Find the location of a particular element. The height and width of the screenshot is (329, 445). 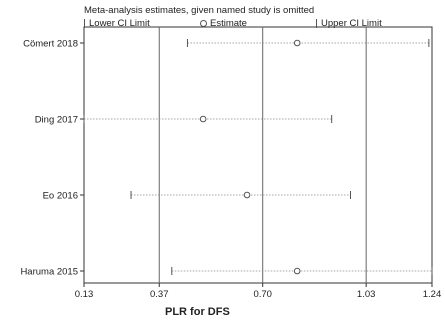

upper-limit-marker-icon is located at coordinates (316, 23).